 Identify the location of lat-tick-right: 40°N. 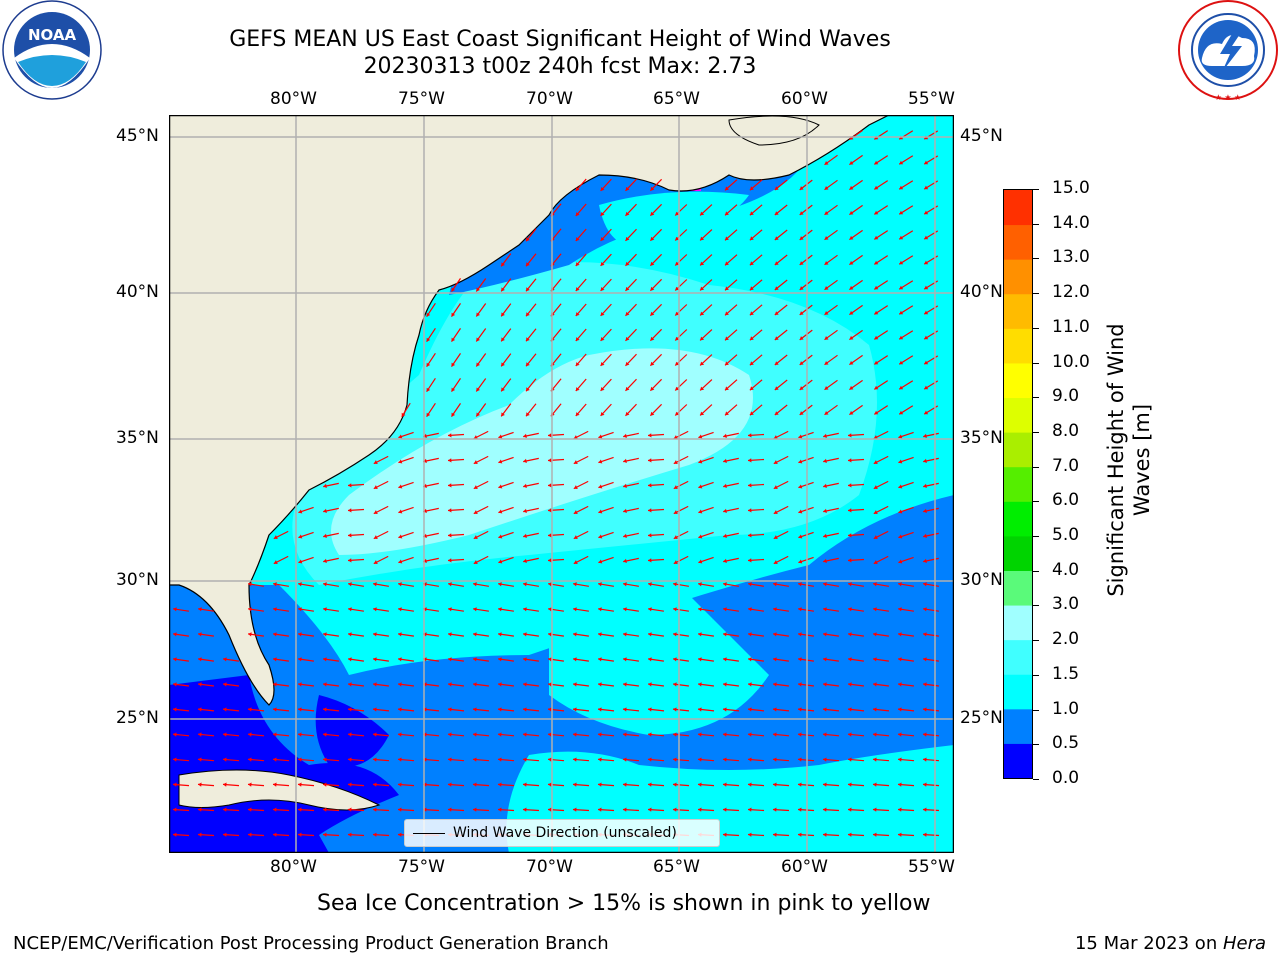
(981, 292).